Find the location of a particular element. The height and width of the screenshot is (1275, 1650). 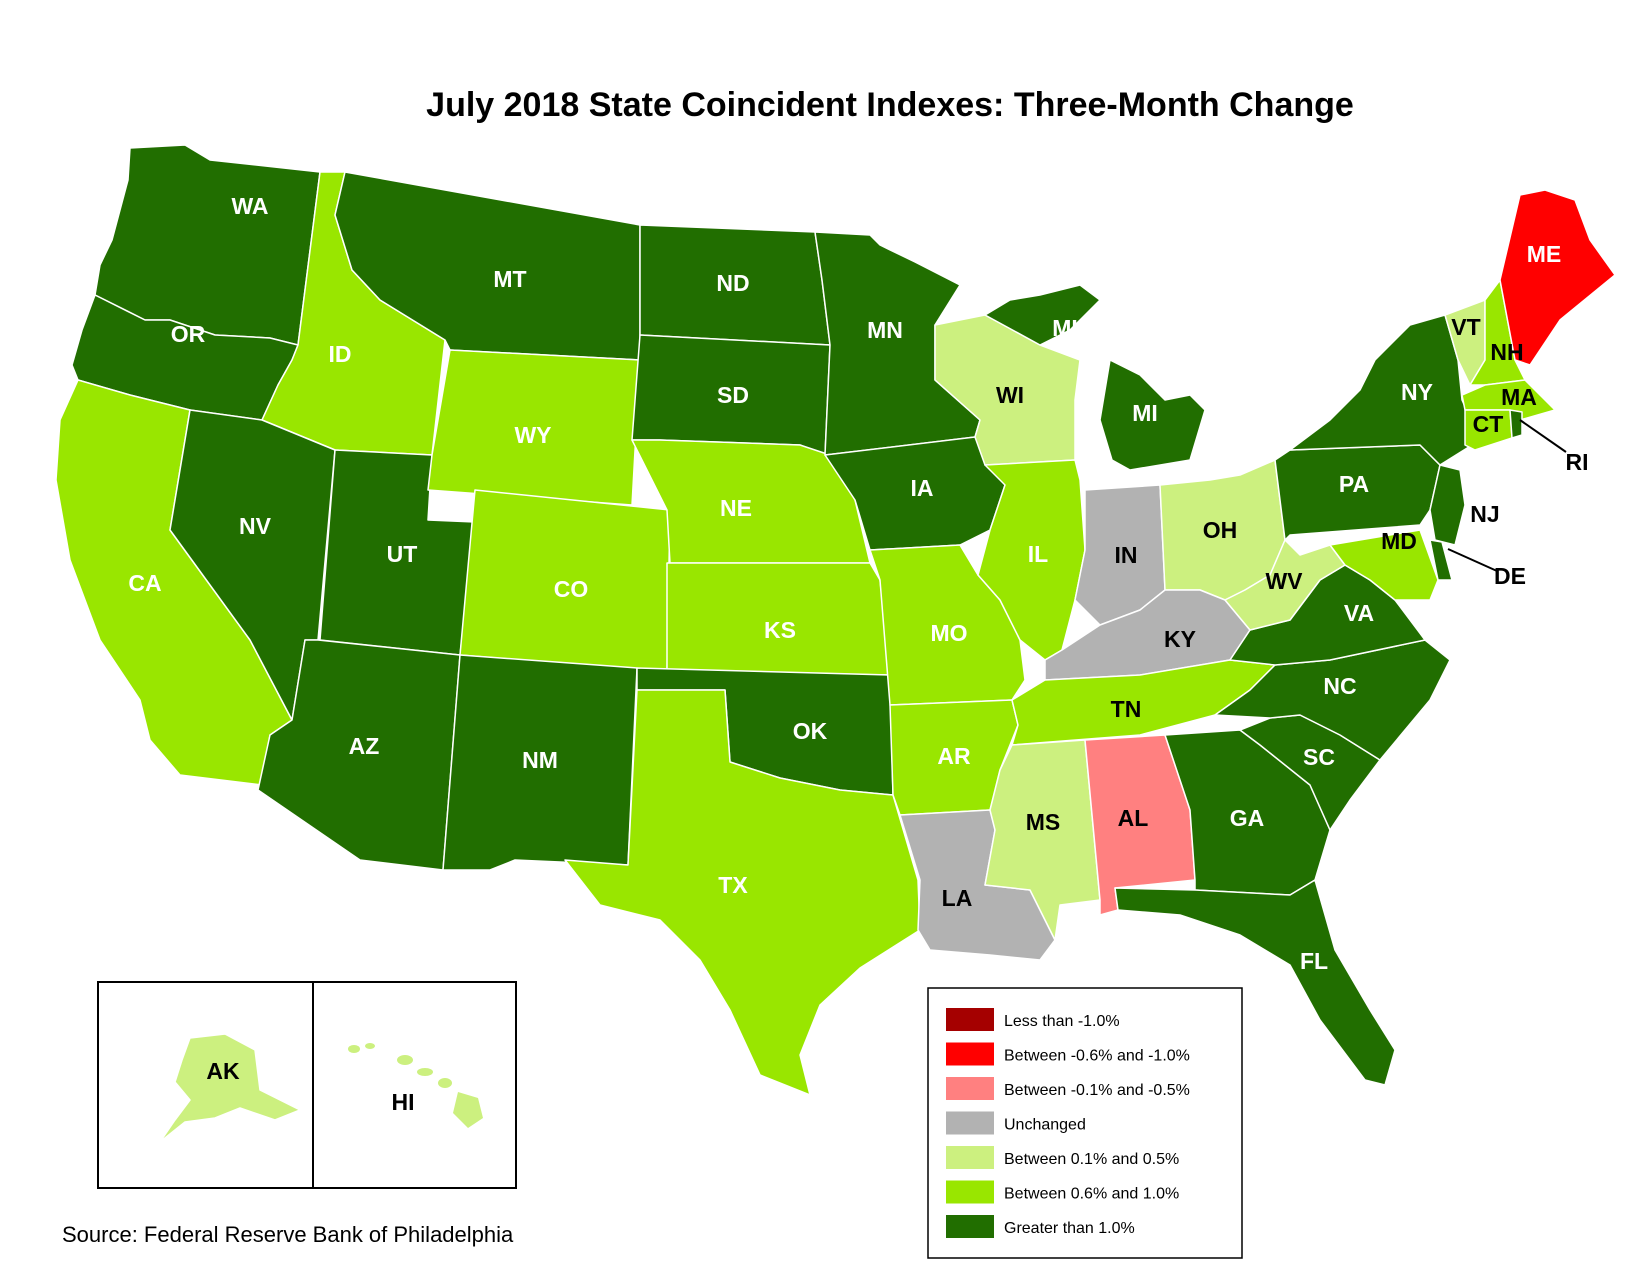

label-TX: TX is located at coordinates (733, 885).